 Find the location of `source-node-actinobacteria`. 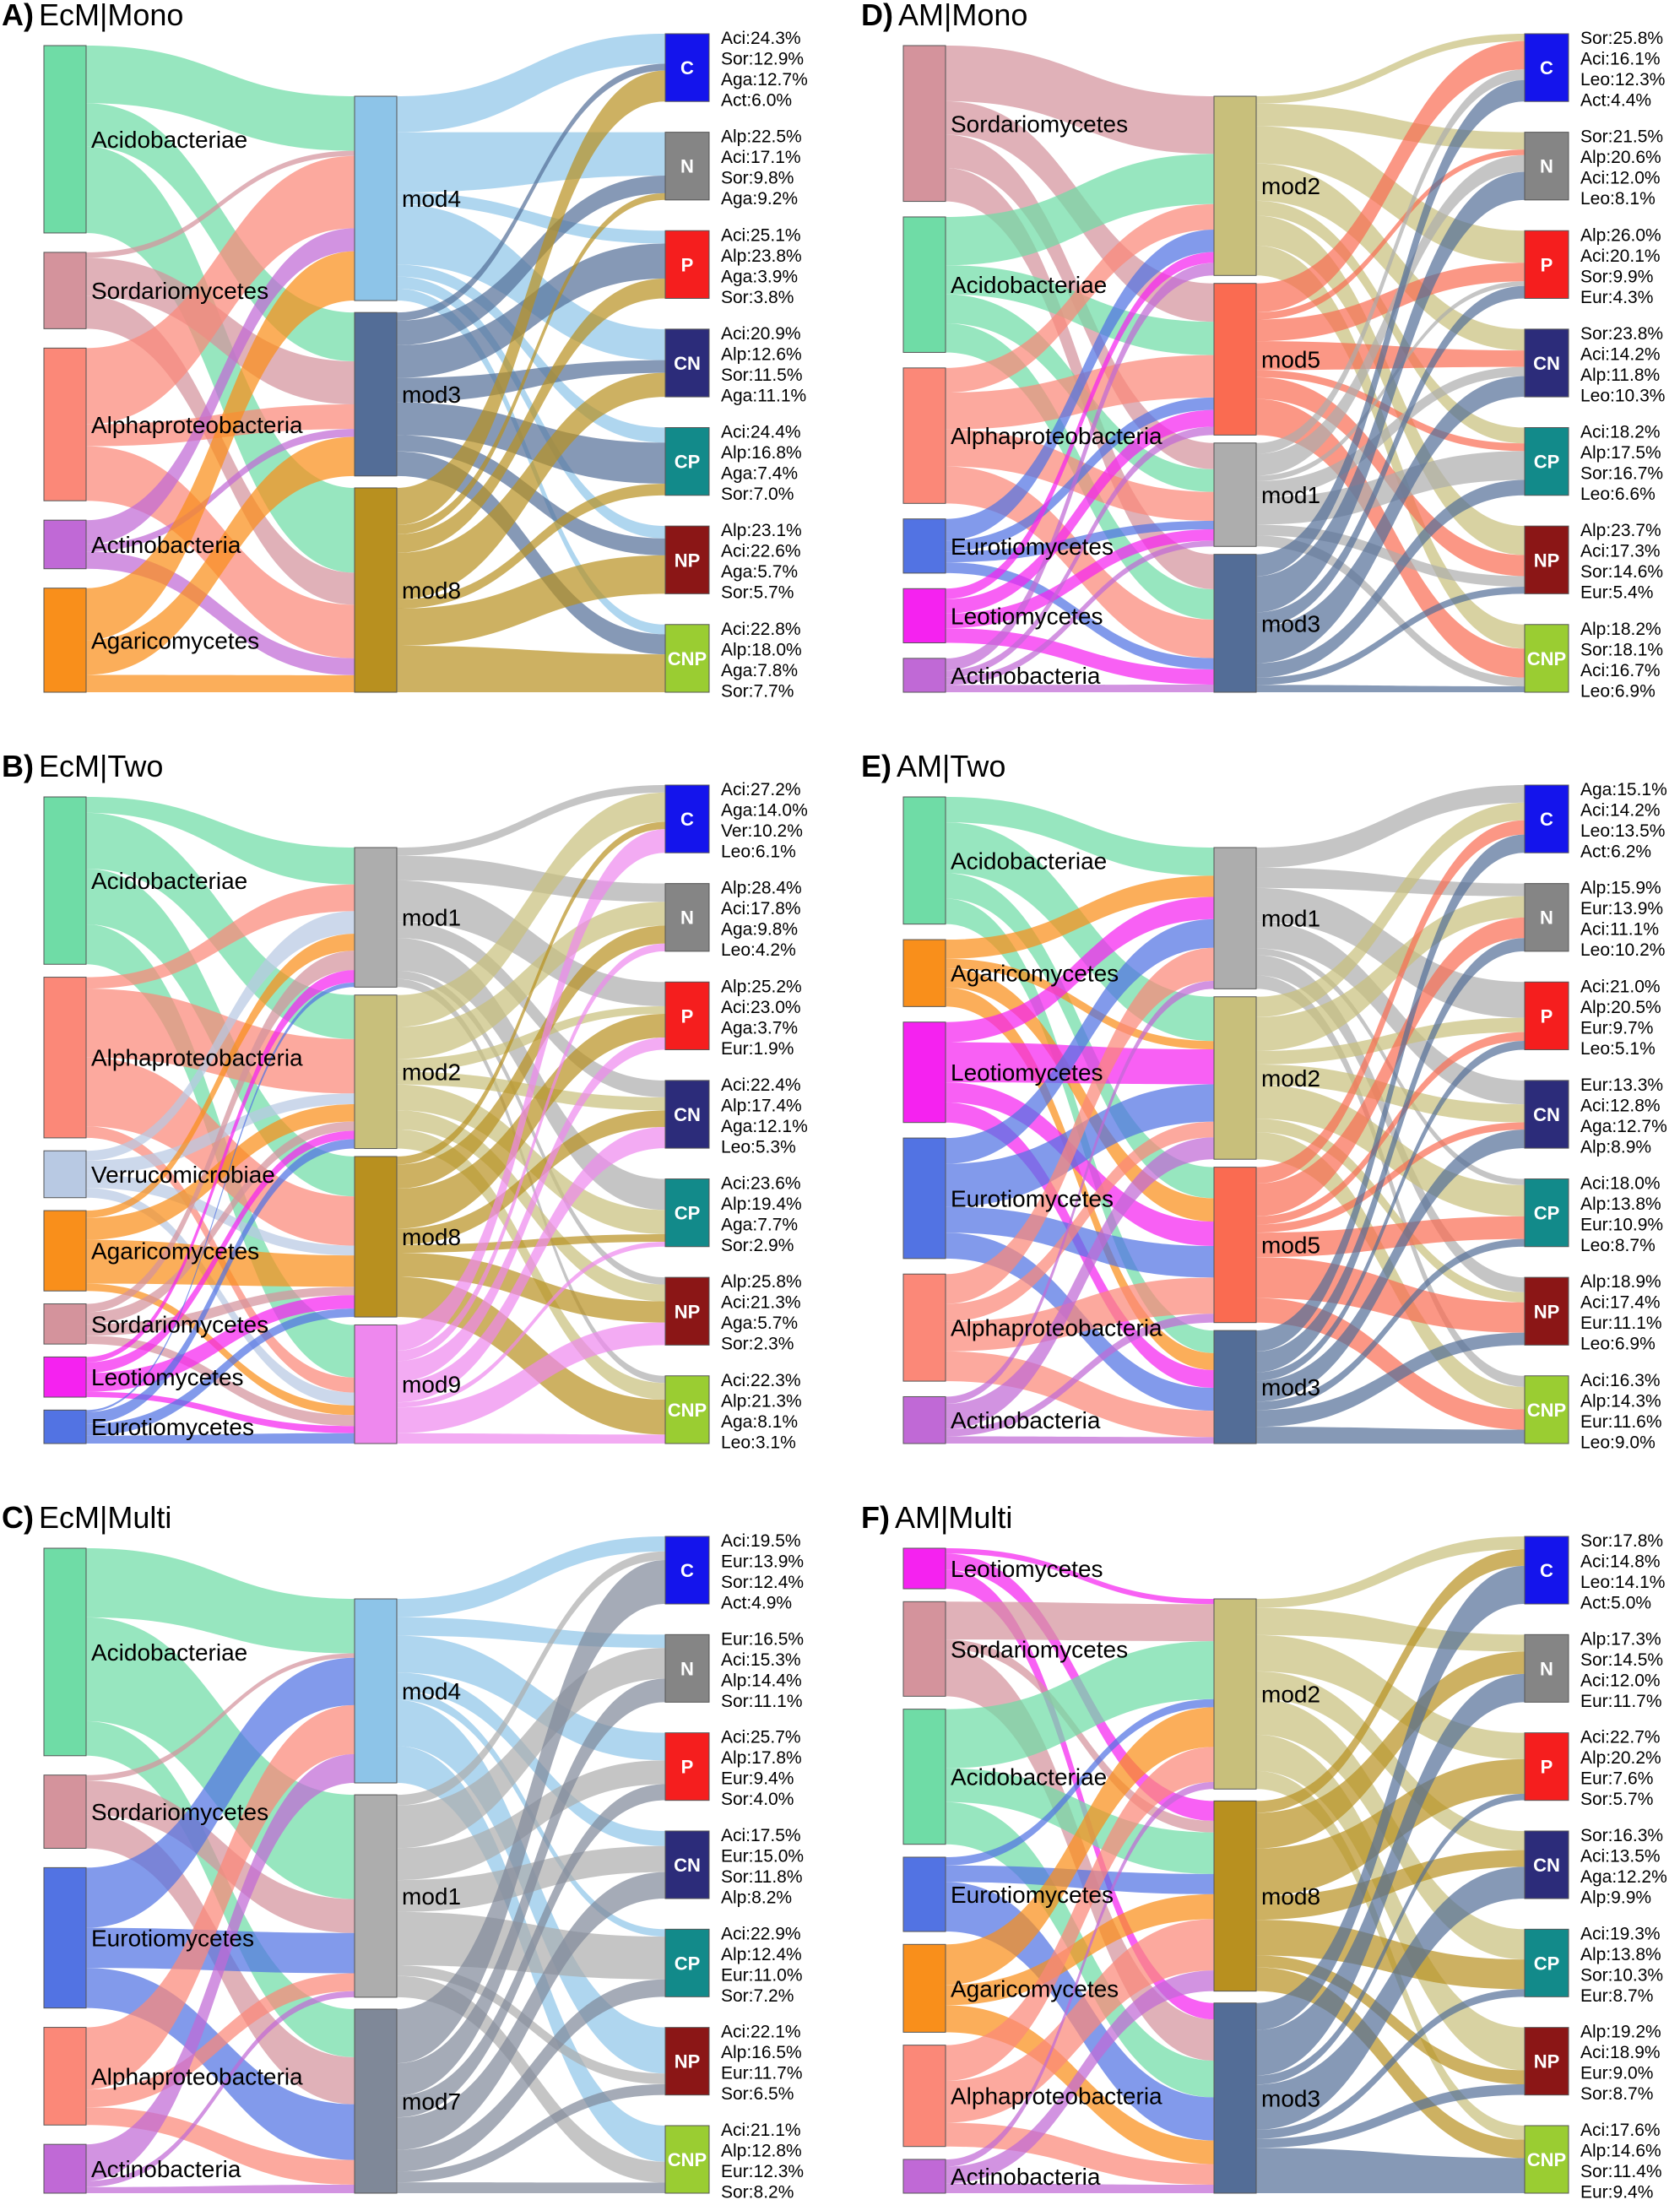

source-node-actinobacteria is located at coordinates (65, 544).